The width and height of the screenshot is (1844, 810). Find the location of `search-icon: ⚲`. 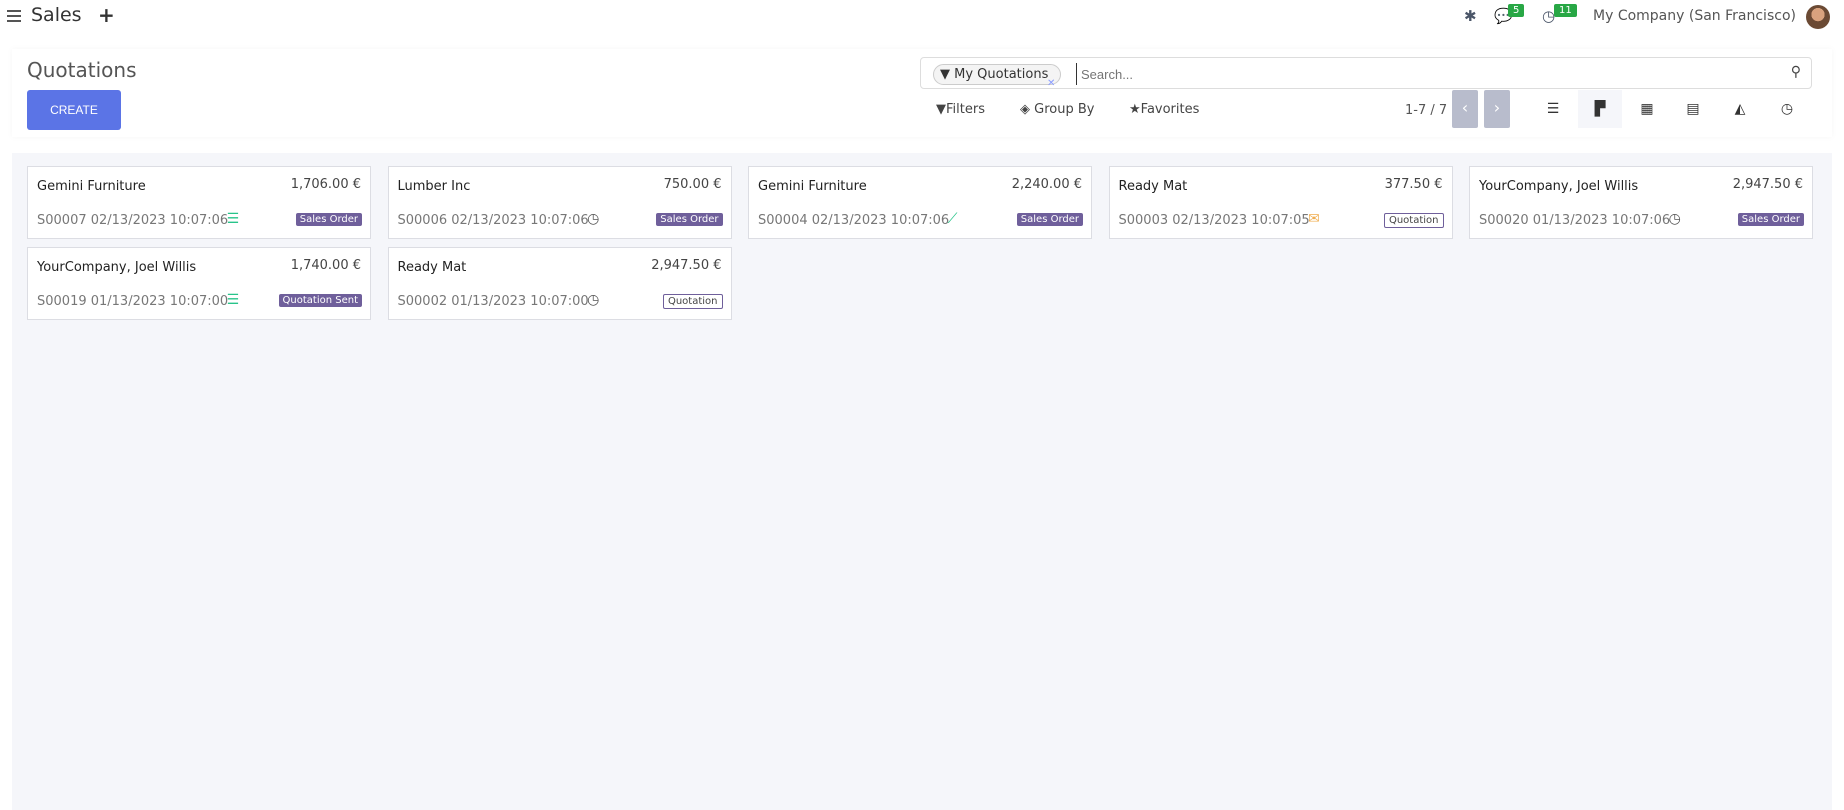

search-icon: ⚲ is located at coordinates (1795, 72).